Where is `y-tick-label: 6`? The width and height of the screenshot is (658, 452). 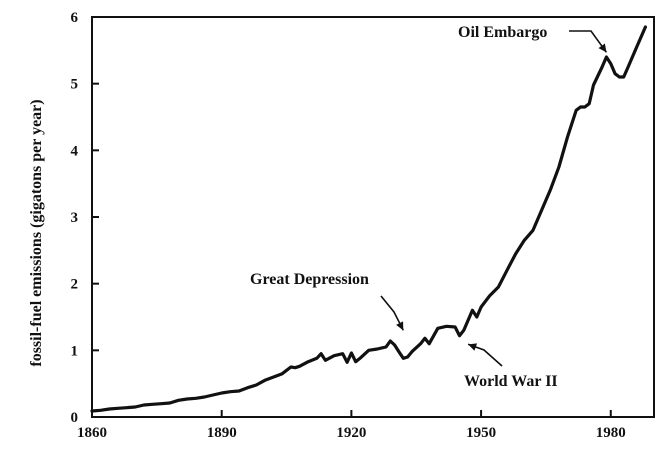 y-tick-label: 6 is located at coordinates (75, 18).